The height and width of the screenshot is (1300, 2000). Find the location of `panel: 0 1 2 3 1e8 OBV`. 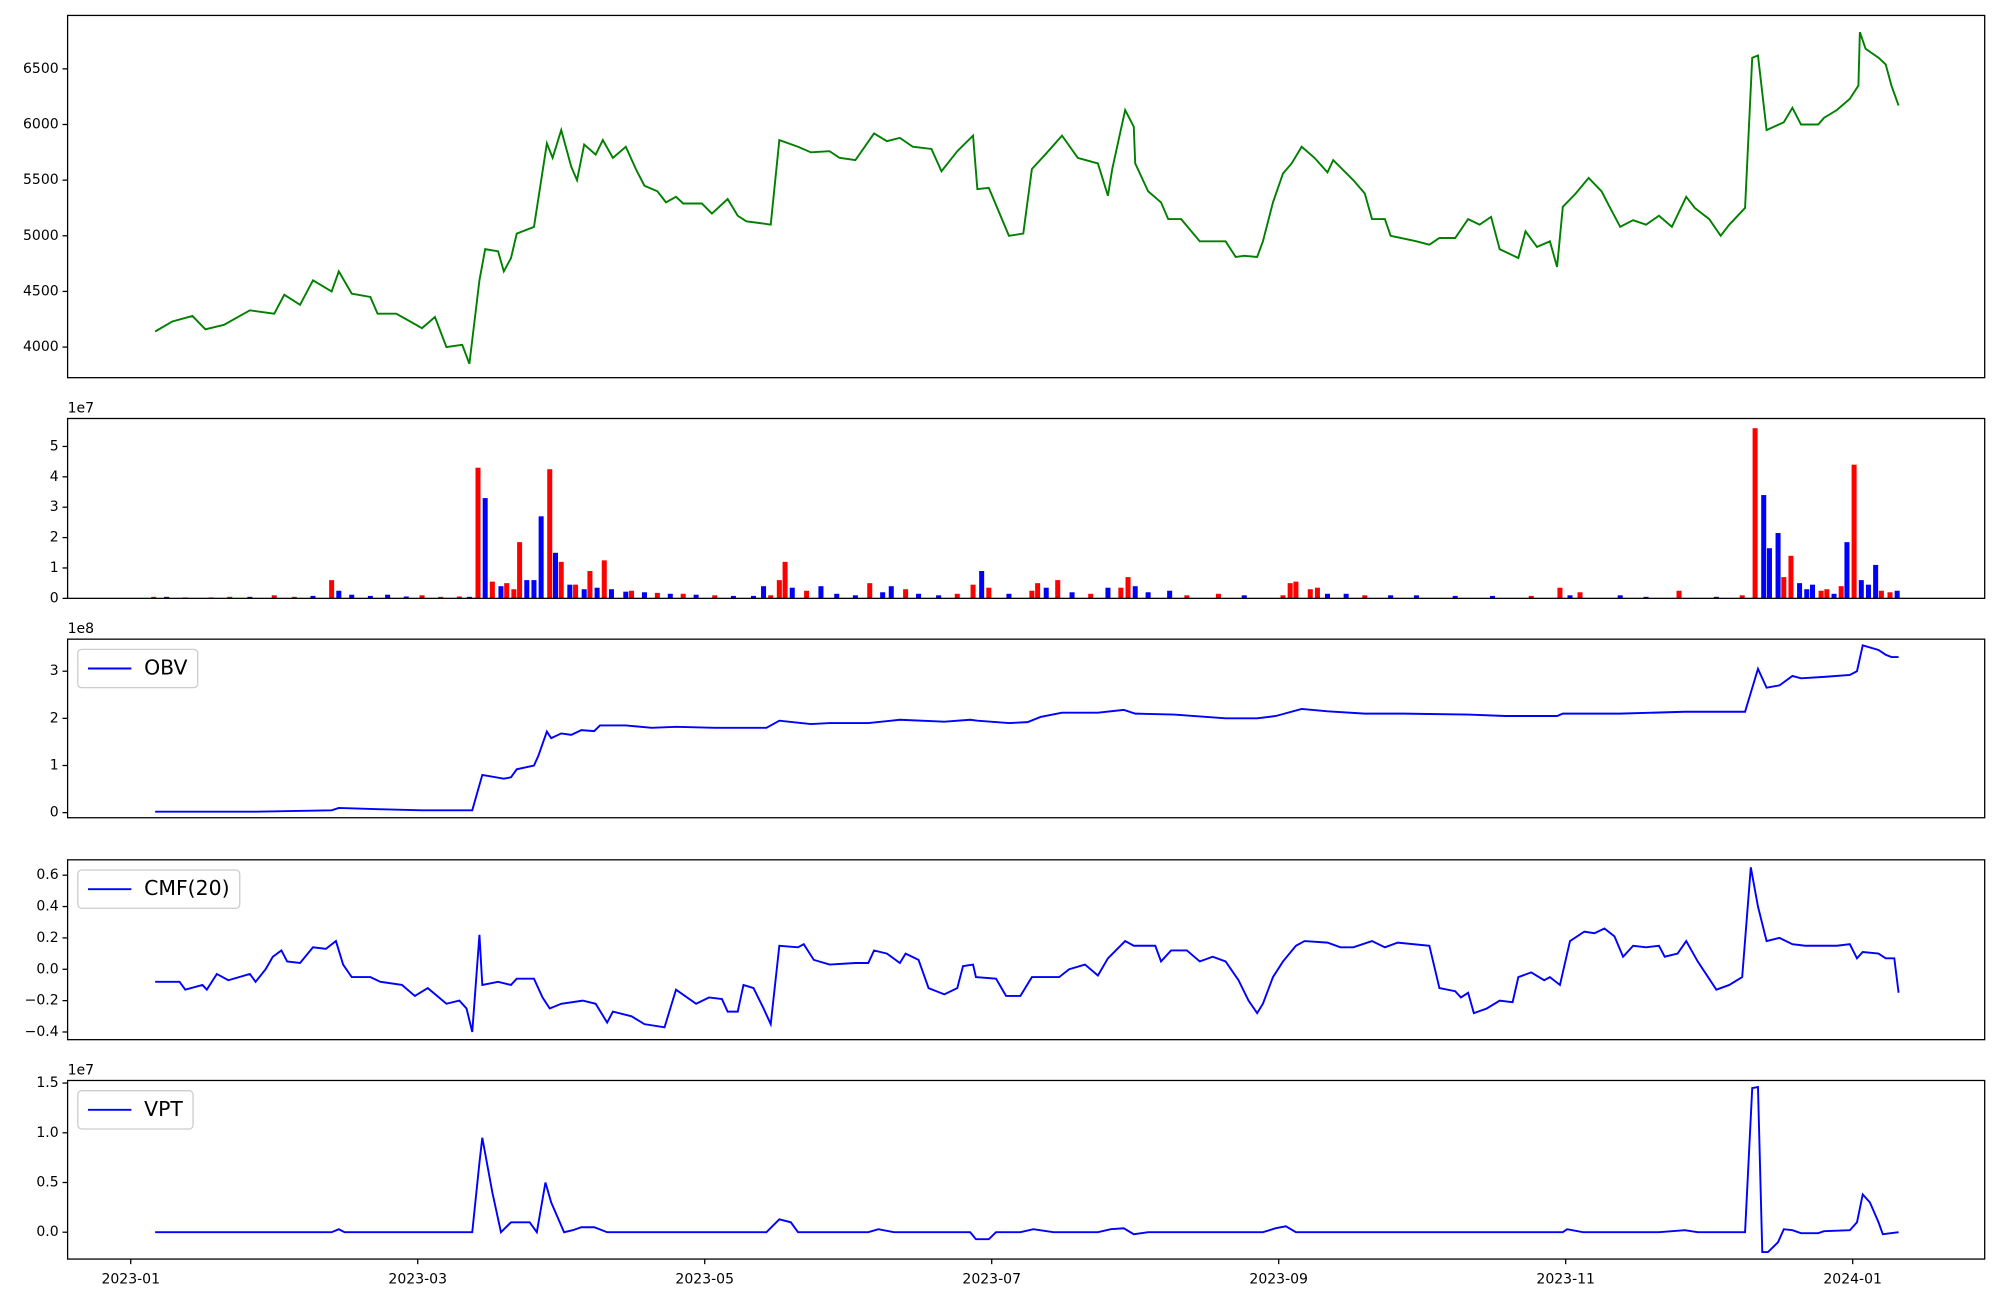

panel: 0 1 2 3 1e8 OBV is located at coordinates (1018, 721).